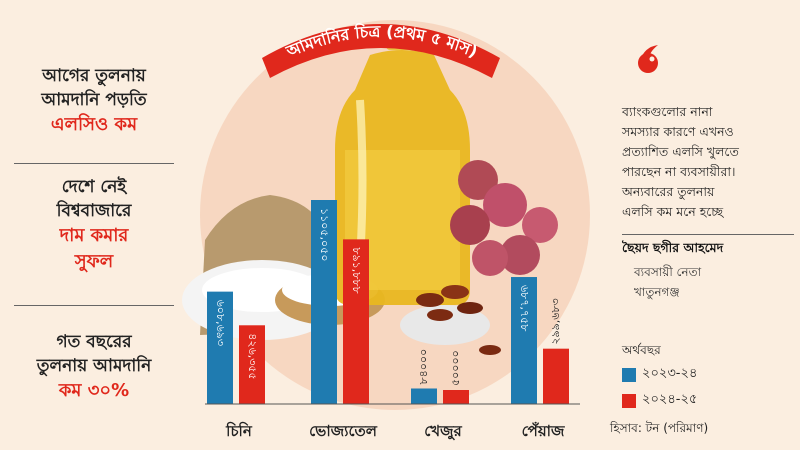 This screenshot has width=800, height=450. I want to click on fact-3-line-1: গত বছরের, so click(94, 342).